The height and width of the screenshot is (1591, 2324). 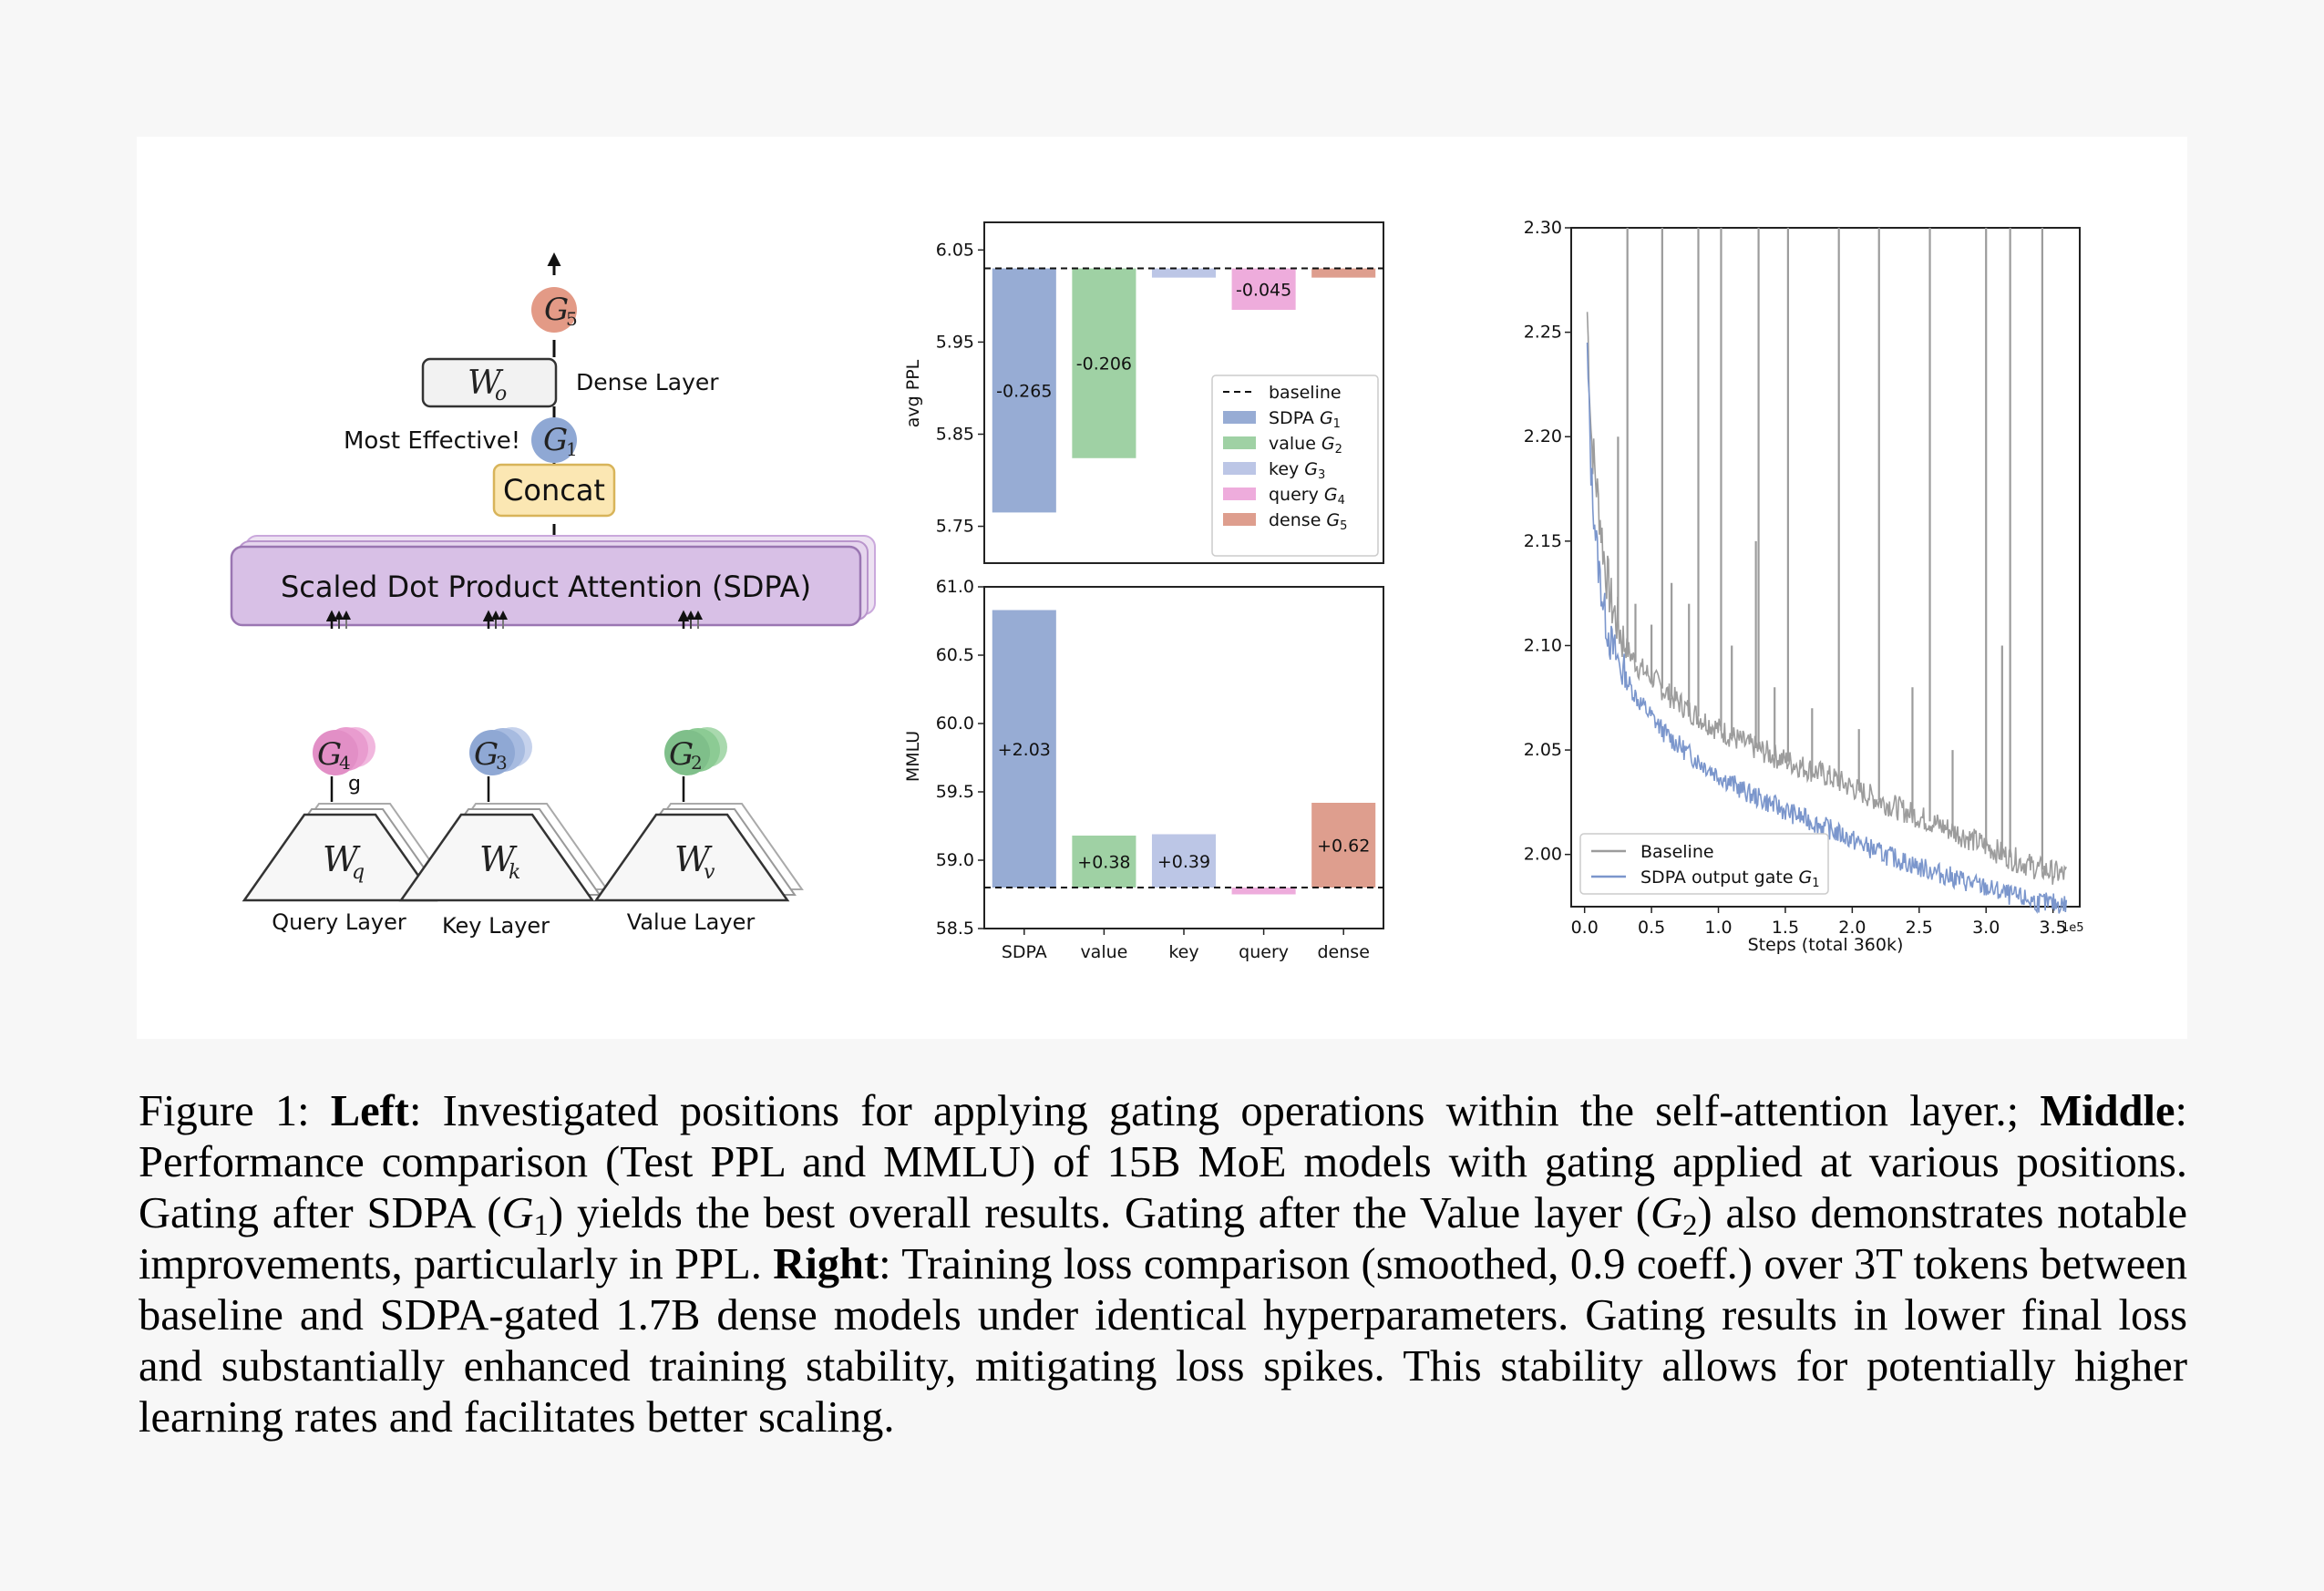 What do you see at coordinates (1104, 862) in the screenshot?
I see `bar-value` at bounding box center [1104, 862].